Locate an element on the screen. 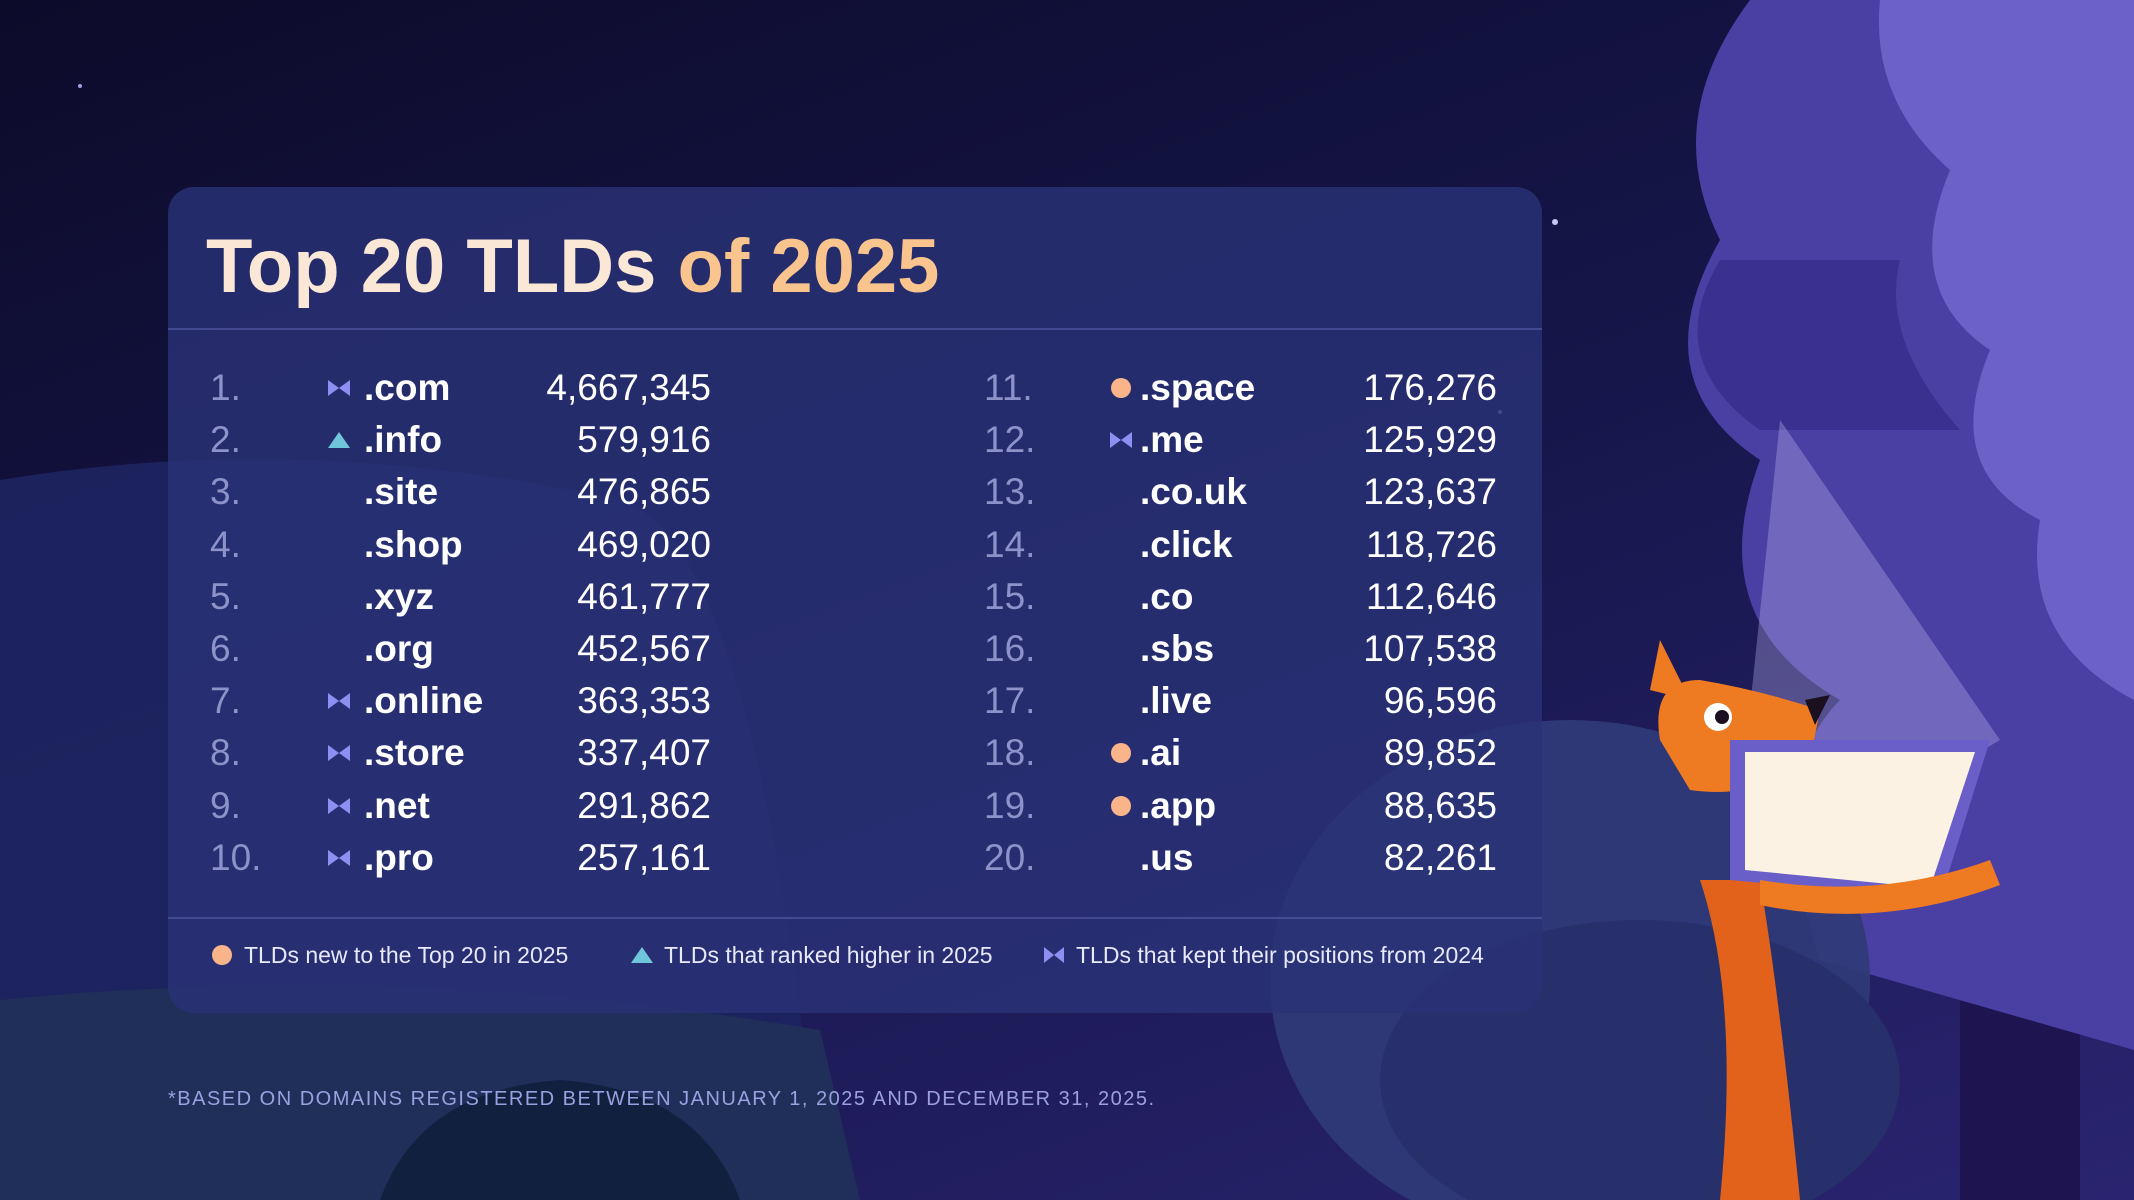  table-row: 3. .site 476,865 is located at coordinates (855, 492).